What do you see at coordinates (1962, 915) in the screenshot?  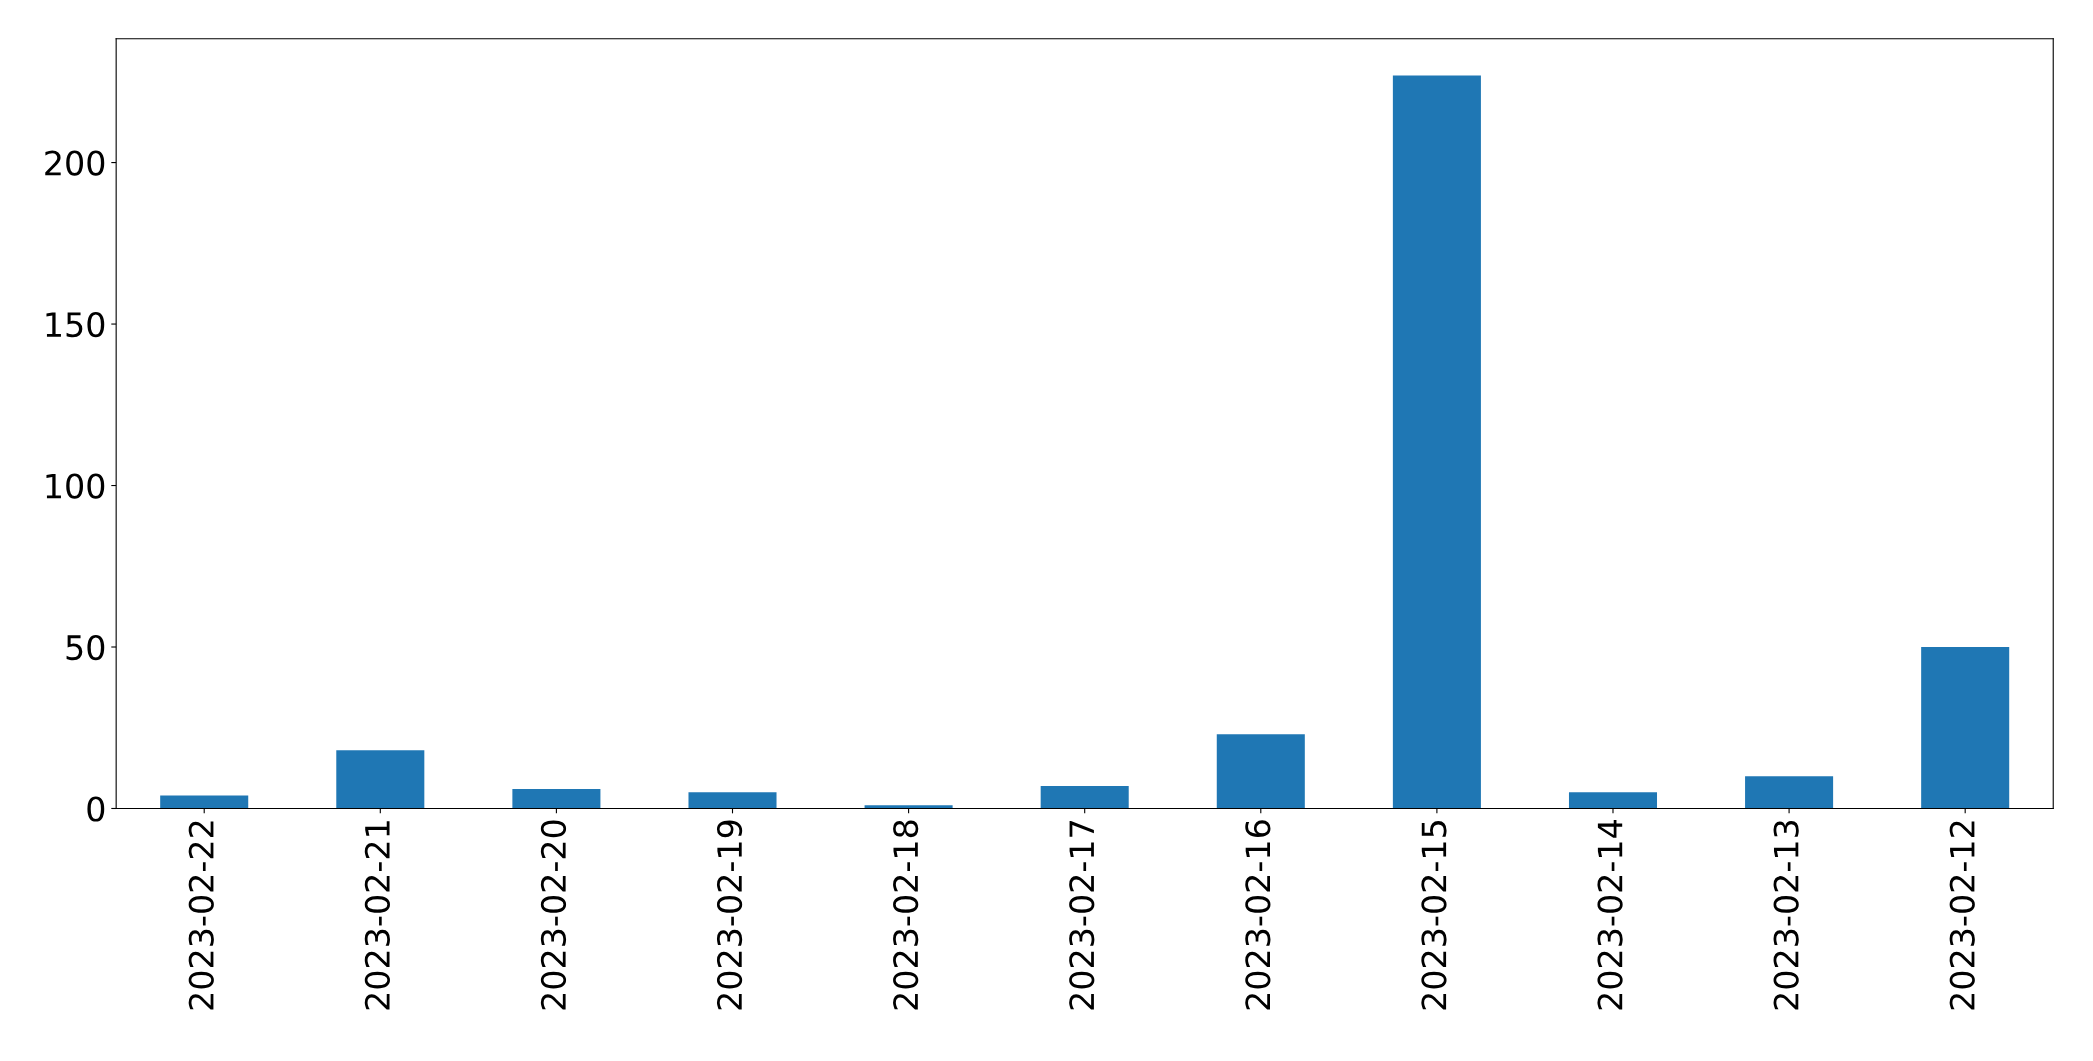 I see `x-tick-label: 2023-02-12` at bounding box center [1962, 915].